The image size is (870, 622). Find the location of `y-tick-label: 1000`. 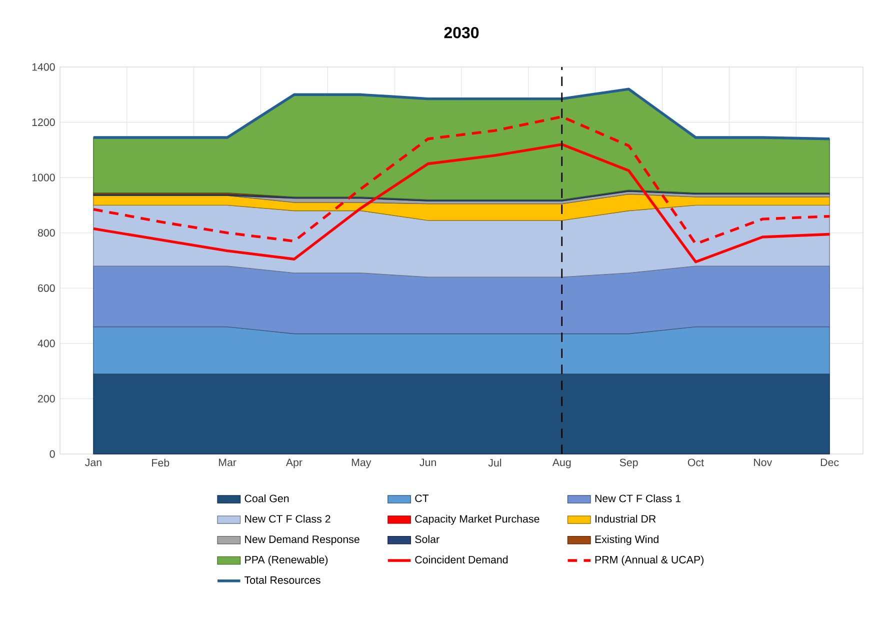

y-tick-label: 1000 is located at coordinates (43, 178).